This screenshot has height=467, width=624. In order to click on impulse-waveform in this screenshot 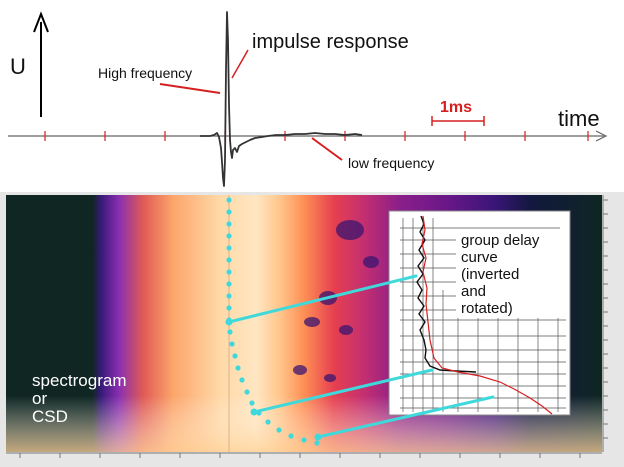, I will do `click(281, 99)`.